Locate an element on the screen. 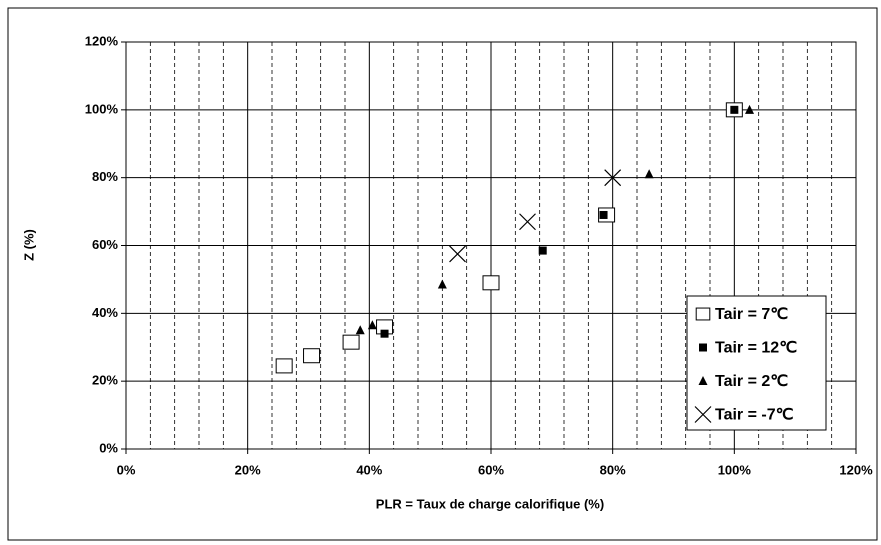  y-tick-label: 20% is located at coordinates (105, 380).